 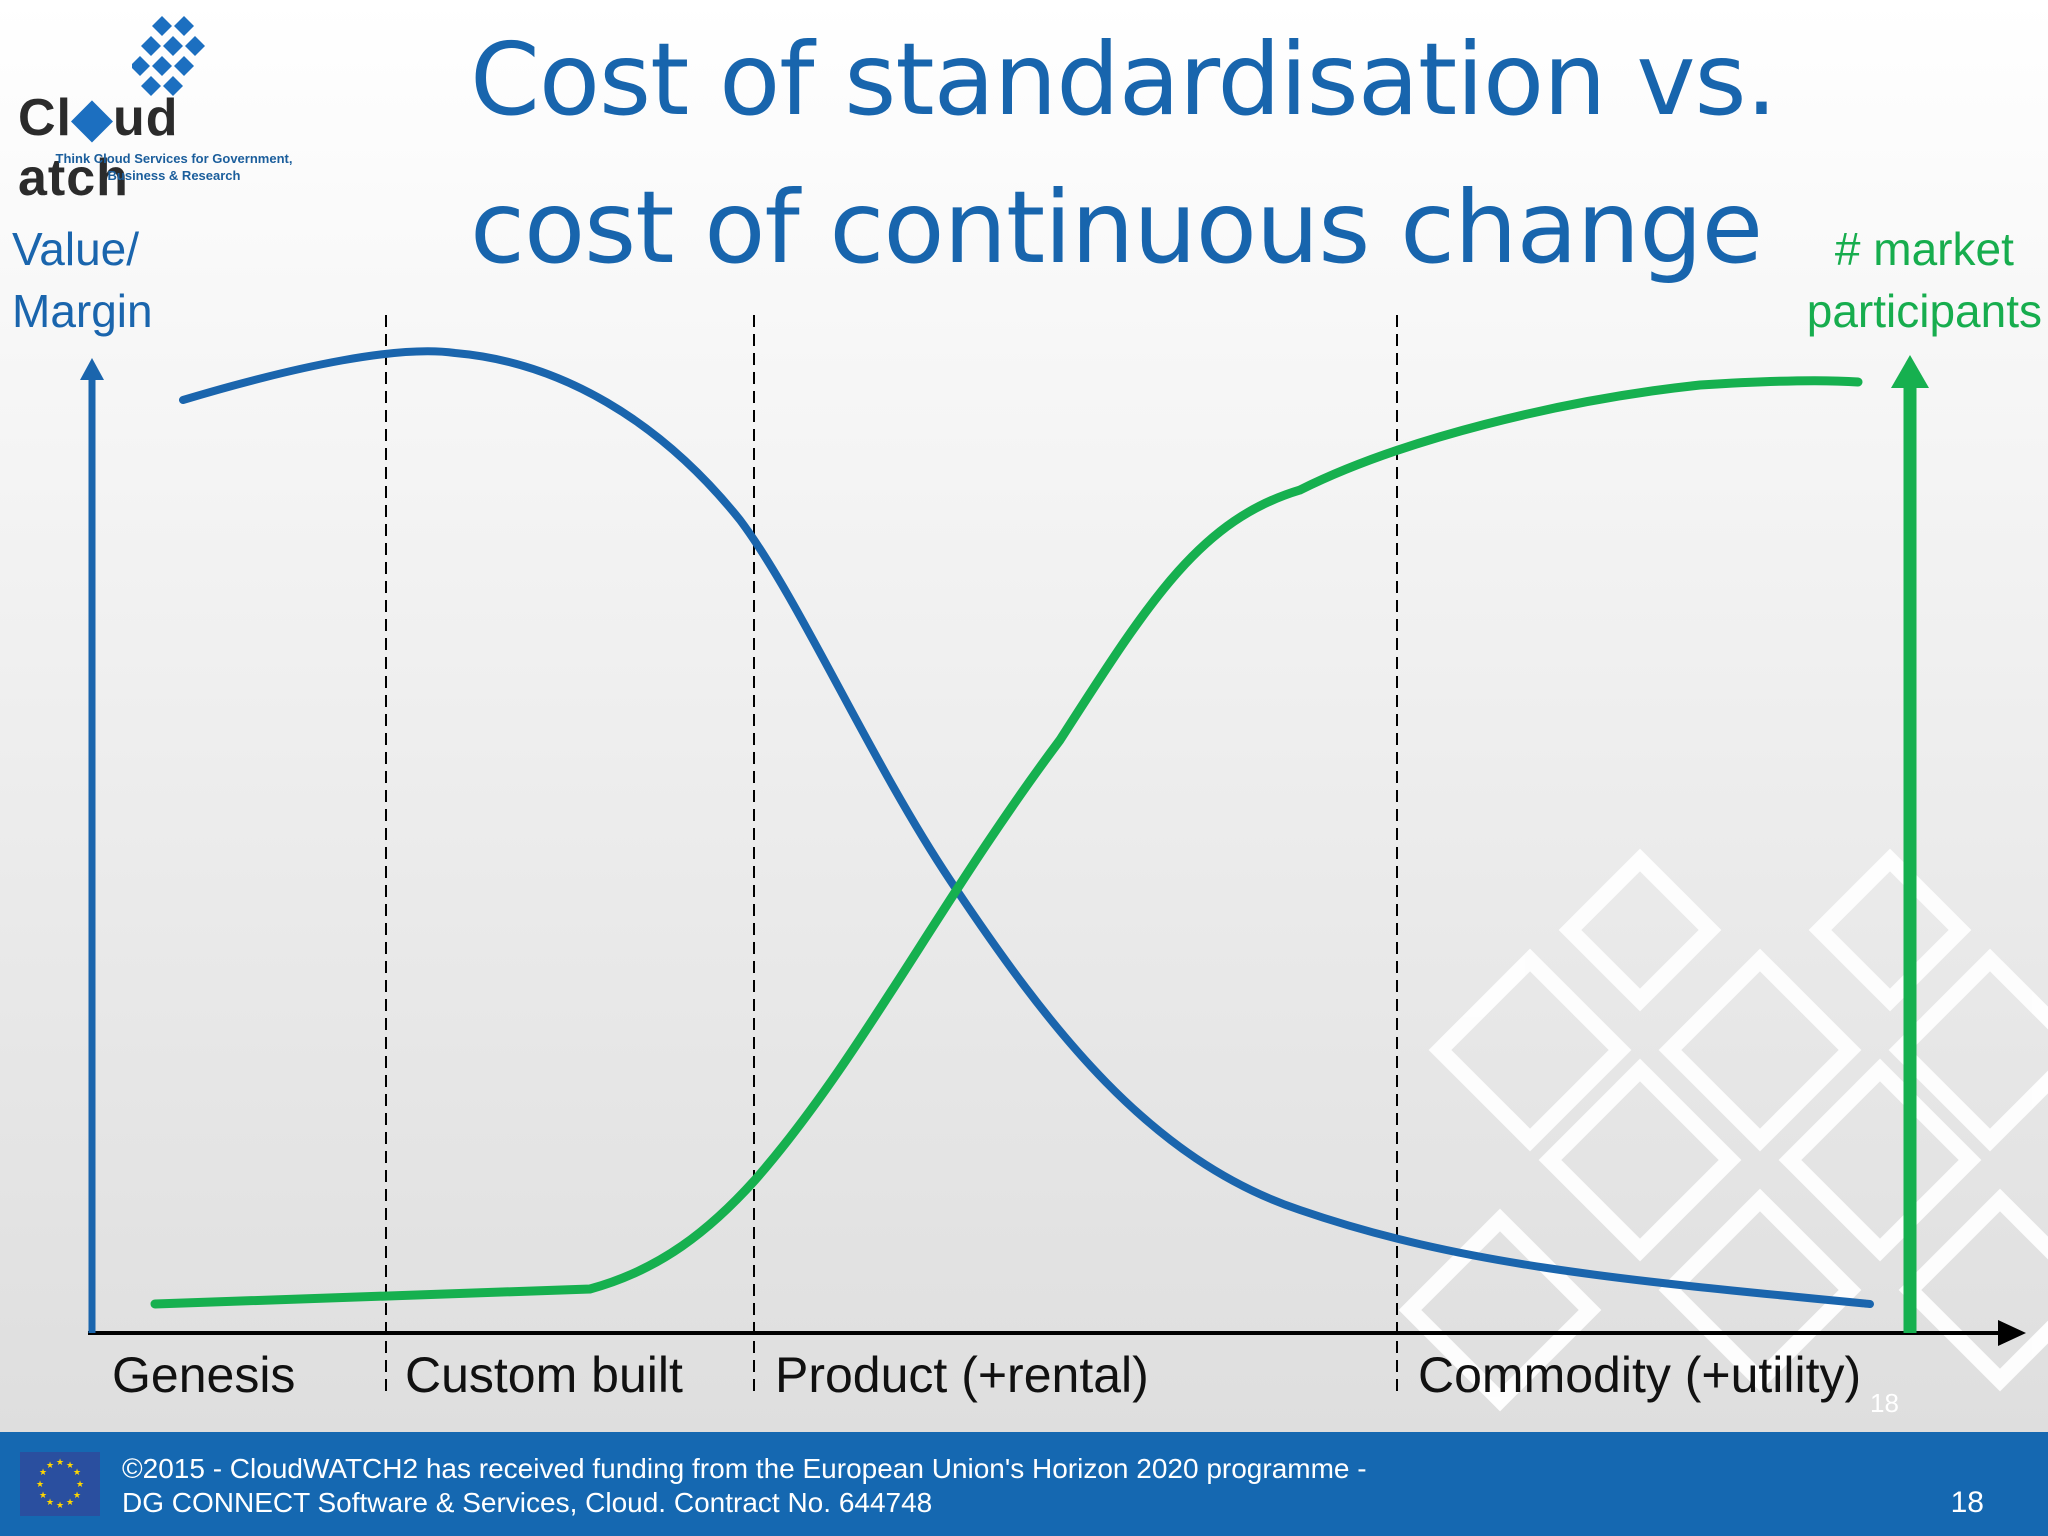 I want to click on x-axis-arrowhead, so click(x=2012, y=1333).